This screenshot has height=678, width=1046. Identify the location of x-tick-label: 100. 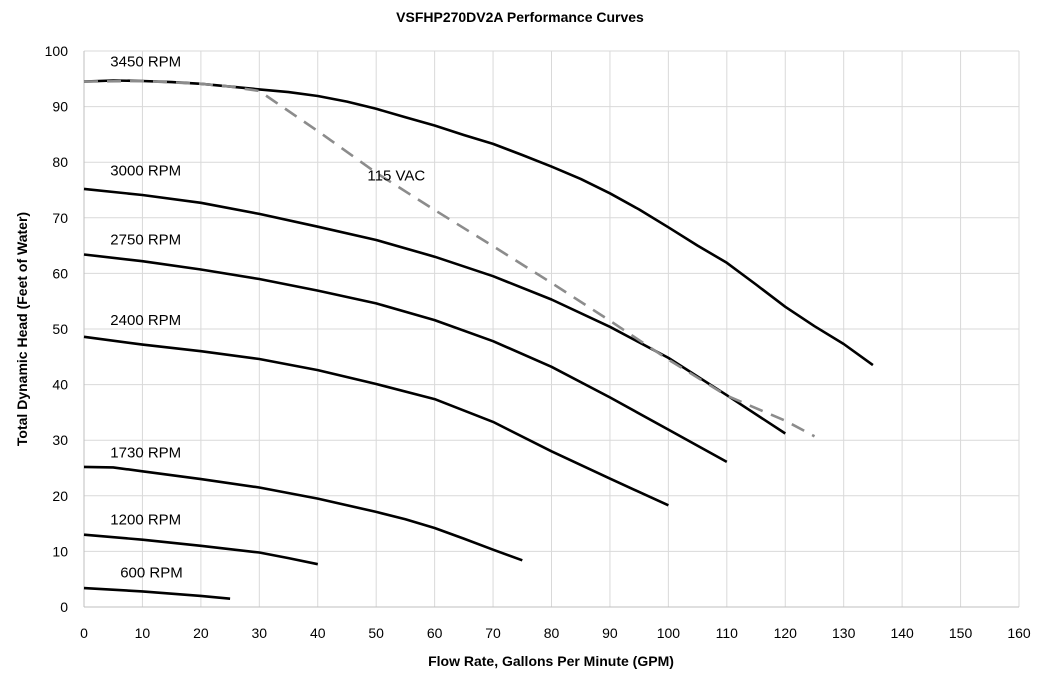
(669, 633).